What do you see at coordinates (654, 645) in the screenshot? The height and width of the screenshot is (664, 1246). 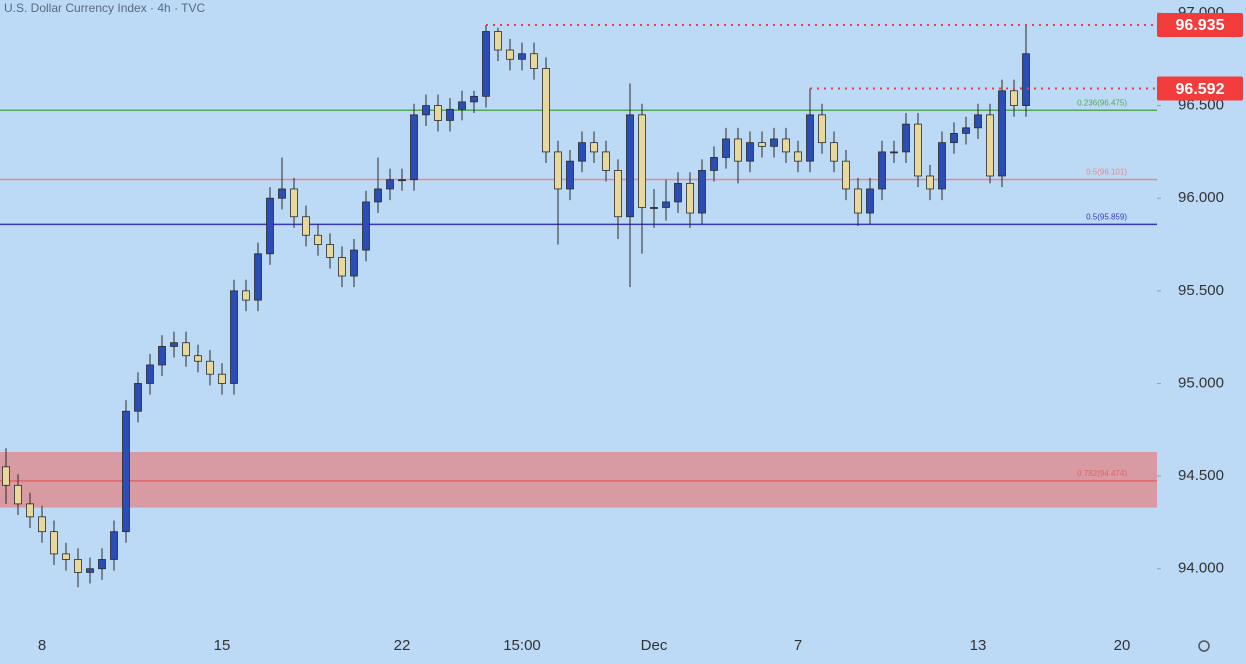 I see `x-tick-label: Dec` at bounding box center [654, 645].